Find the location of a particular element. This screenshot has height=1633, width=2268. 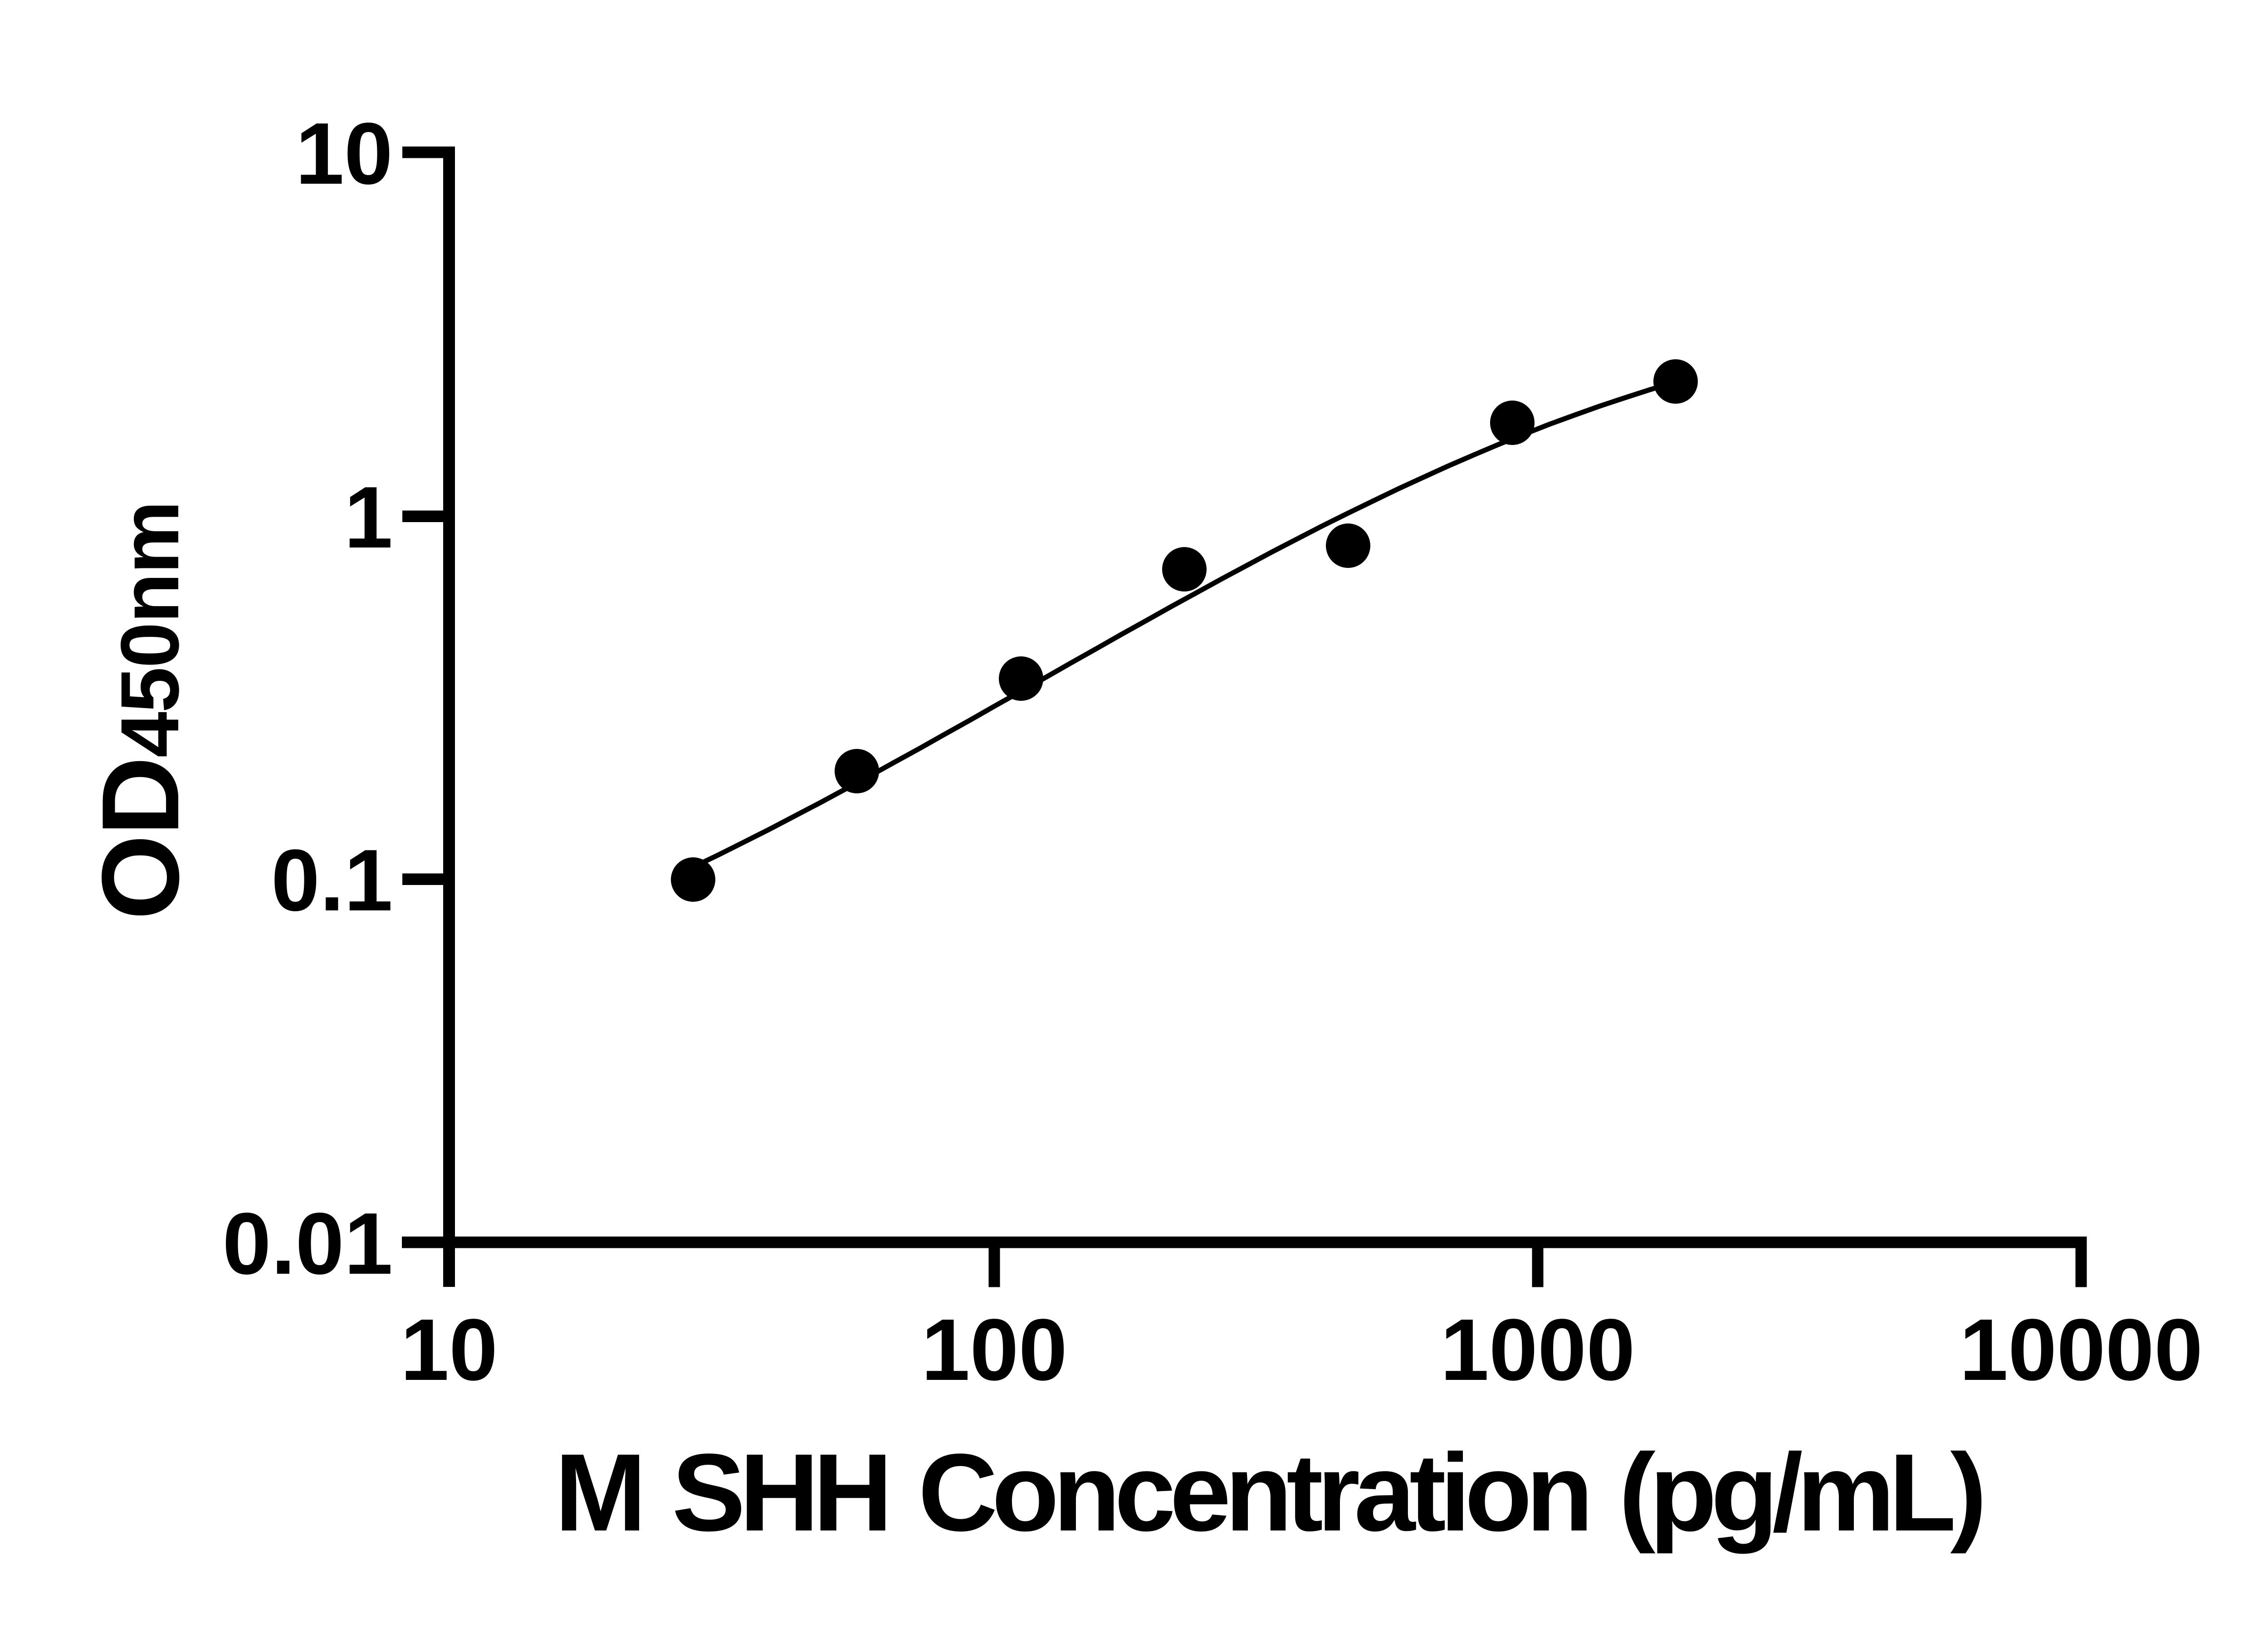

svg-text: 0.01 is located at coordinates (308, 1243).